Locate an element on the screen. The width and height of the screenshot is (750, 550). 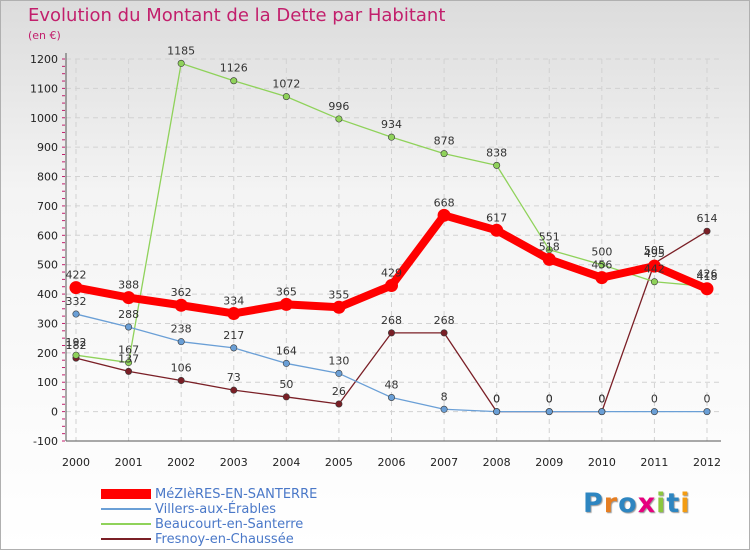
x-tick-label: 2000 is located at coordinates (76, 462).